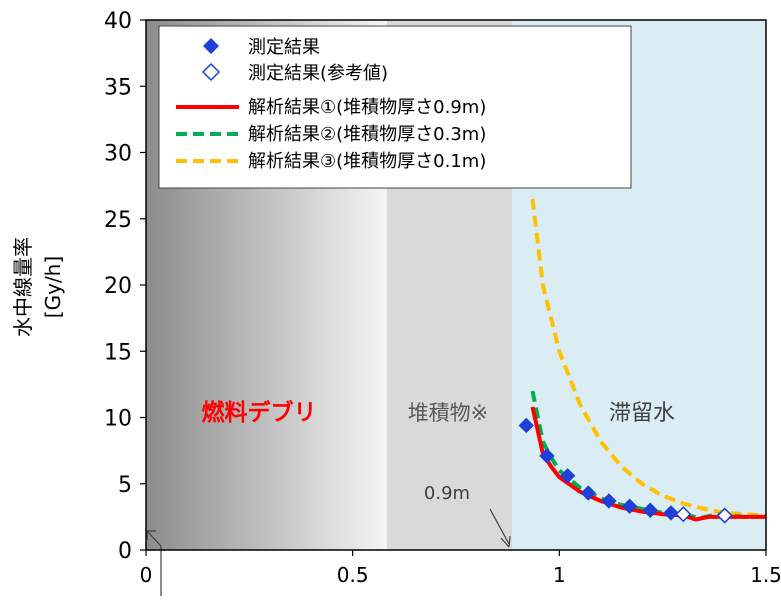  I want to click on y-tick-label: 10, so click(118, 419).